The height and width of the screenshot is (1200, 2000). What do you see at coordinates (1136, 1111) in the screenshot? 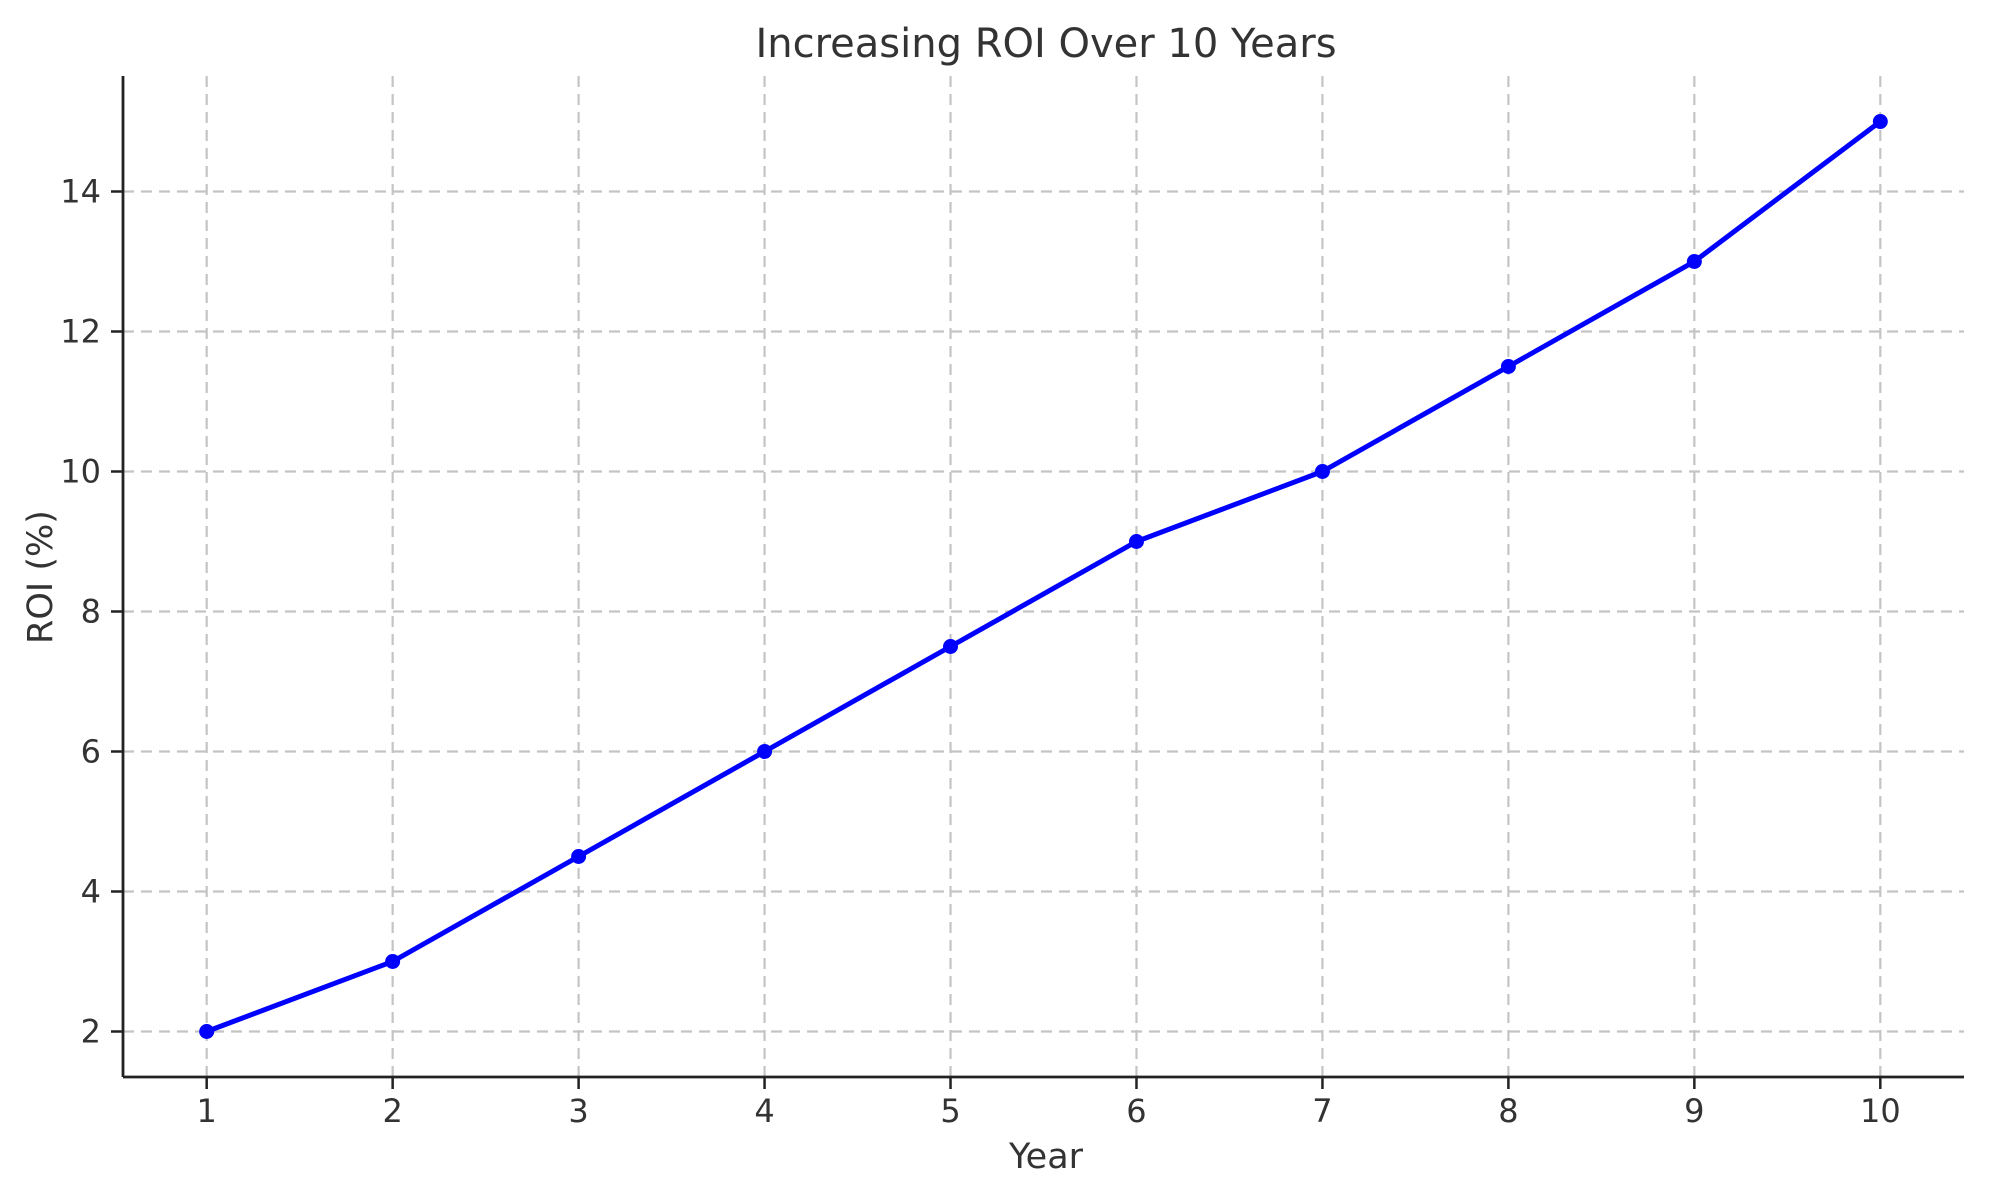
I see `x-tick-label: 6` at bounding box center [1136, 1111].